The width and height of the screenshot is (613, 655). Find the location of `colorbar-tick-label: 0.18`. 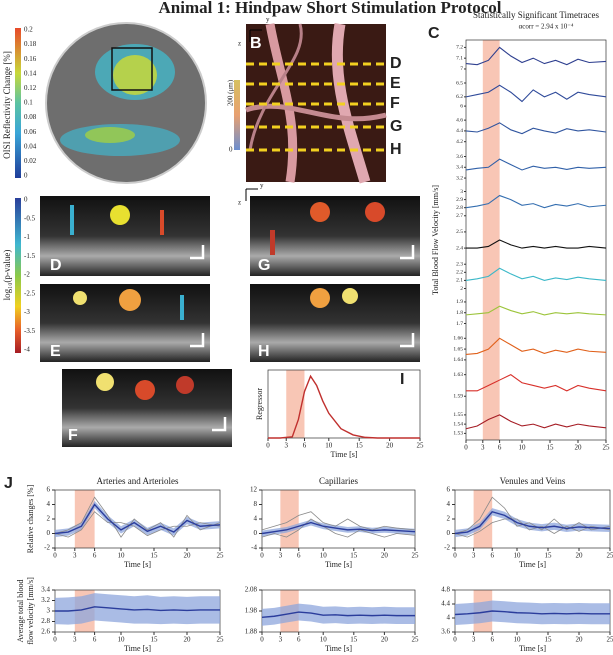

colorbar-tick-label: 0.18 is located at coordinates (30, 44).